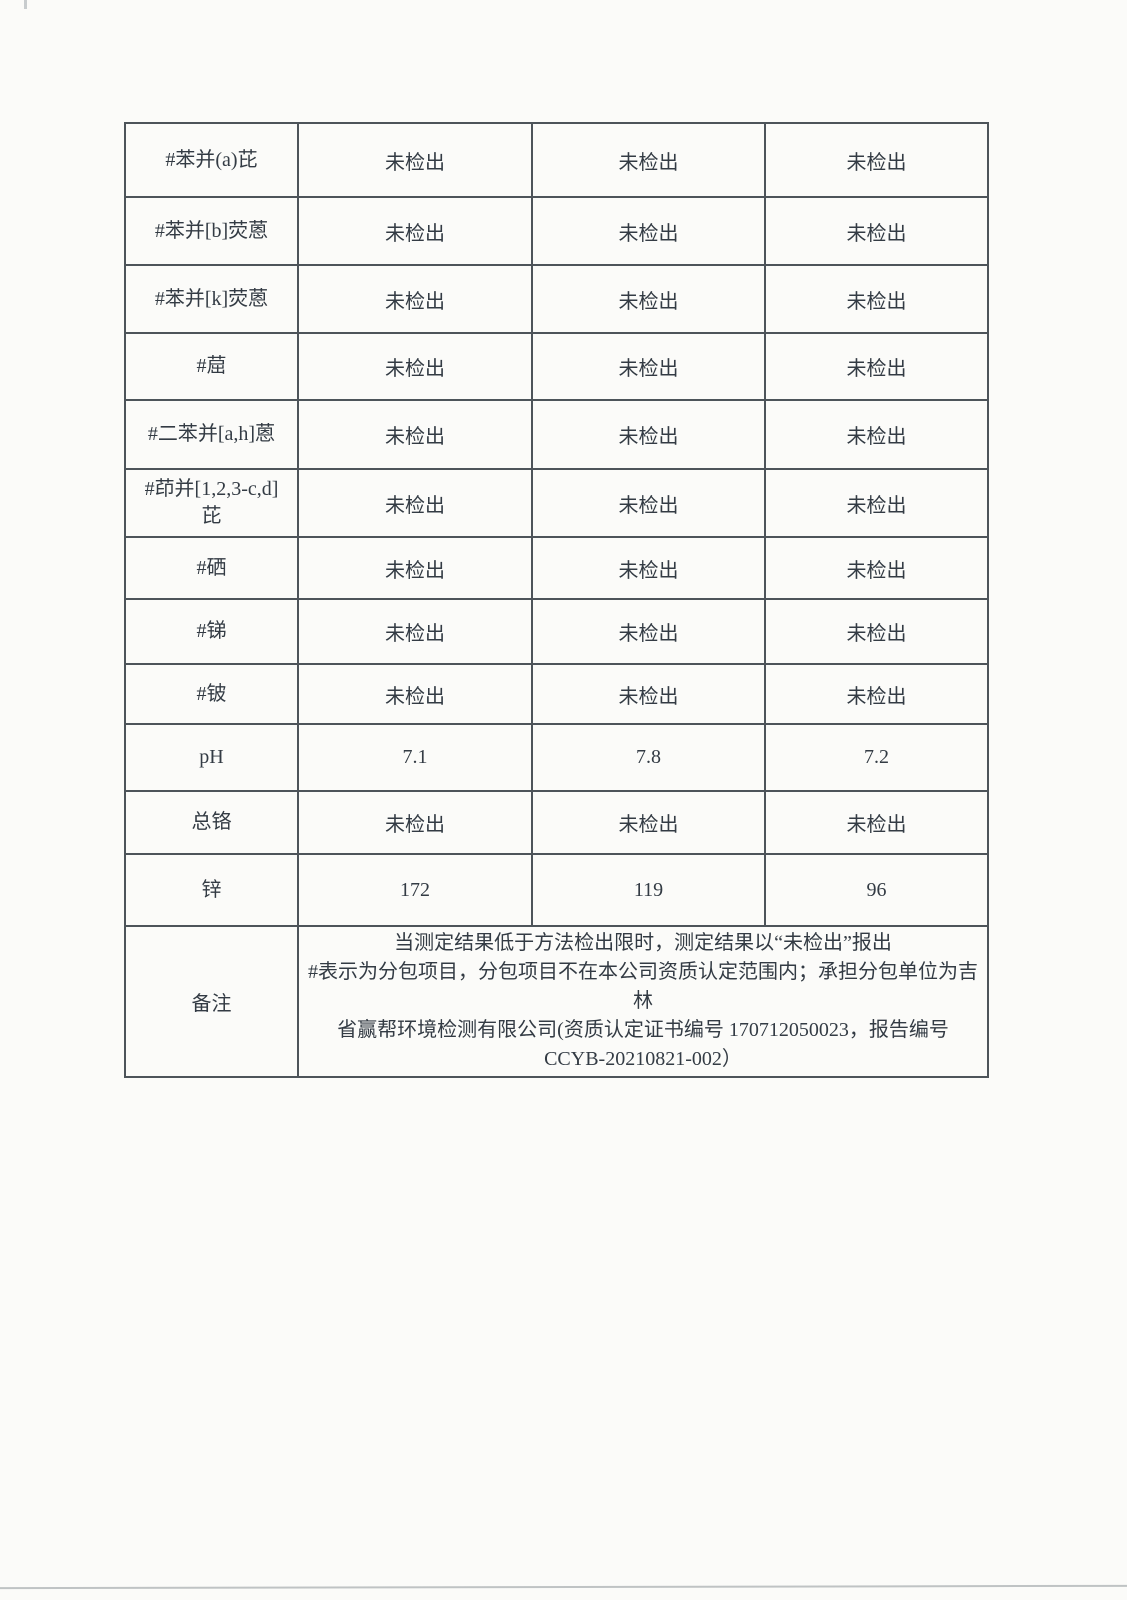 Image resolution: width=1127 pixels, height=1600 pixels. Describe the element at coordinates (211, 757) in the screenshot. I see `parameter-name-cell: pH` at that location.